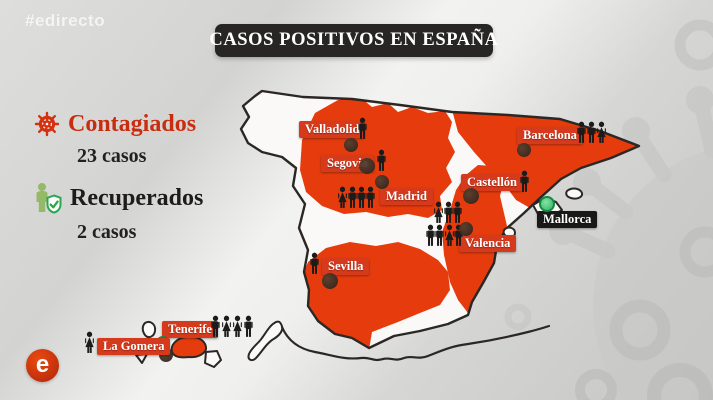  I want to click on title-banner: CASOS POSITIVOS EN ESPAÑA, so click(353, 40).